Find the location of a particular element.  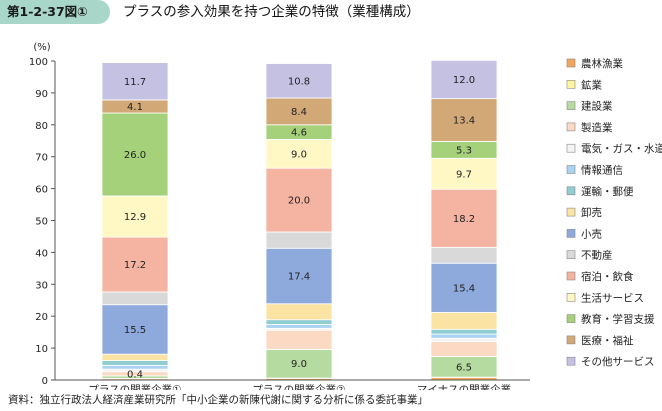

y-tick-label-70: 70 is located at coordinates (41, 158).